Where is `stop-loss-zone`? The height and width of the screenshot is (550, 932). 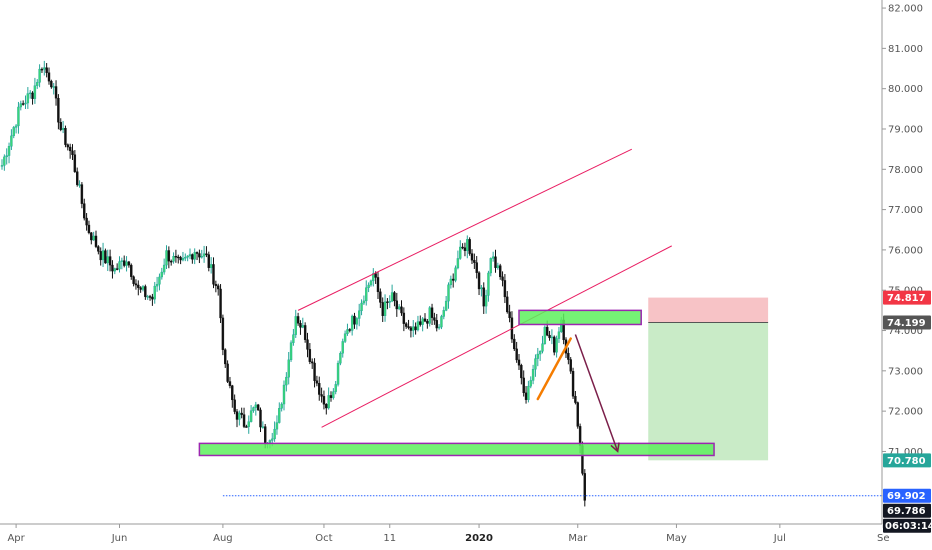
stop-loss-zone is located at coordinates (708, 310).